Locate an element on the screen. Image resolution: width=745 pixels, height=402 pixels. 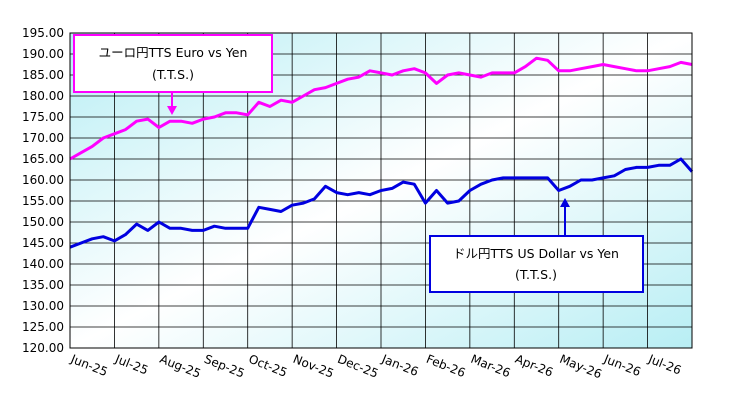
annotation-euro: ユーロ円TTS Euro vs Yen (T.T.S.) is located at coordinates (173, 74).